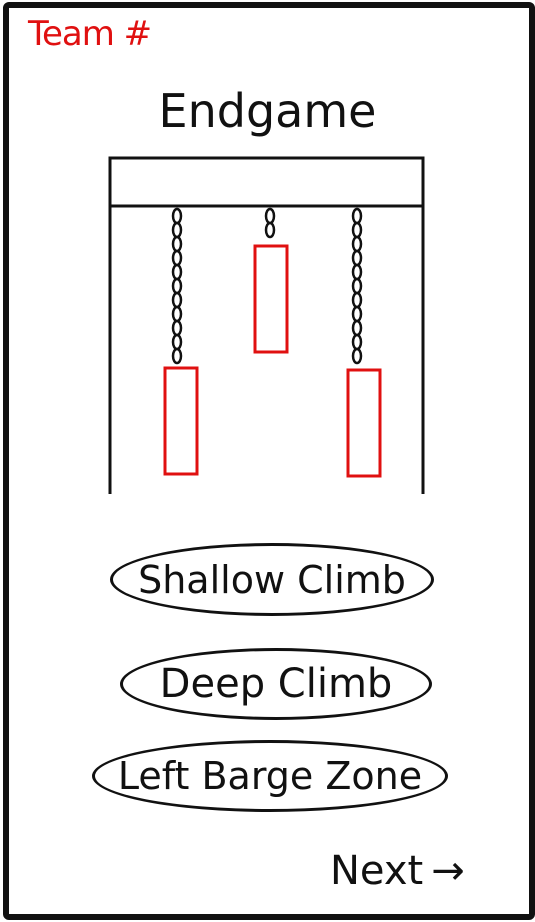  I want to click on deep-climb-button: Deep Climb, so click(276, 684).